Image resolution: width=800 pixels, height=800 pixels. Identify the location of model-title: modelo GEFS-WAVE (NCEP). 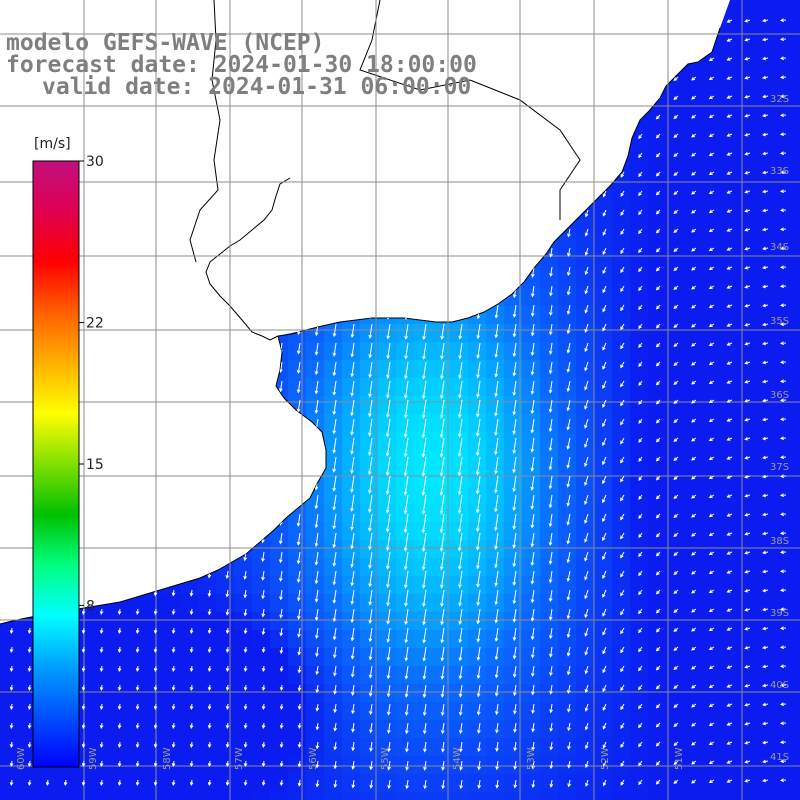
(165, 43).